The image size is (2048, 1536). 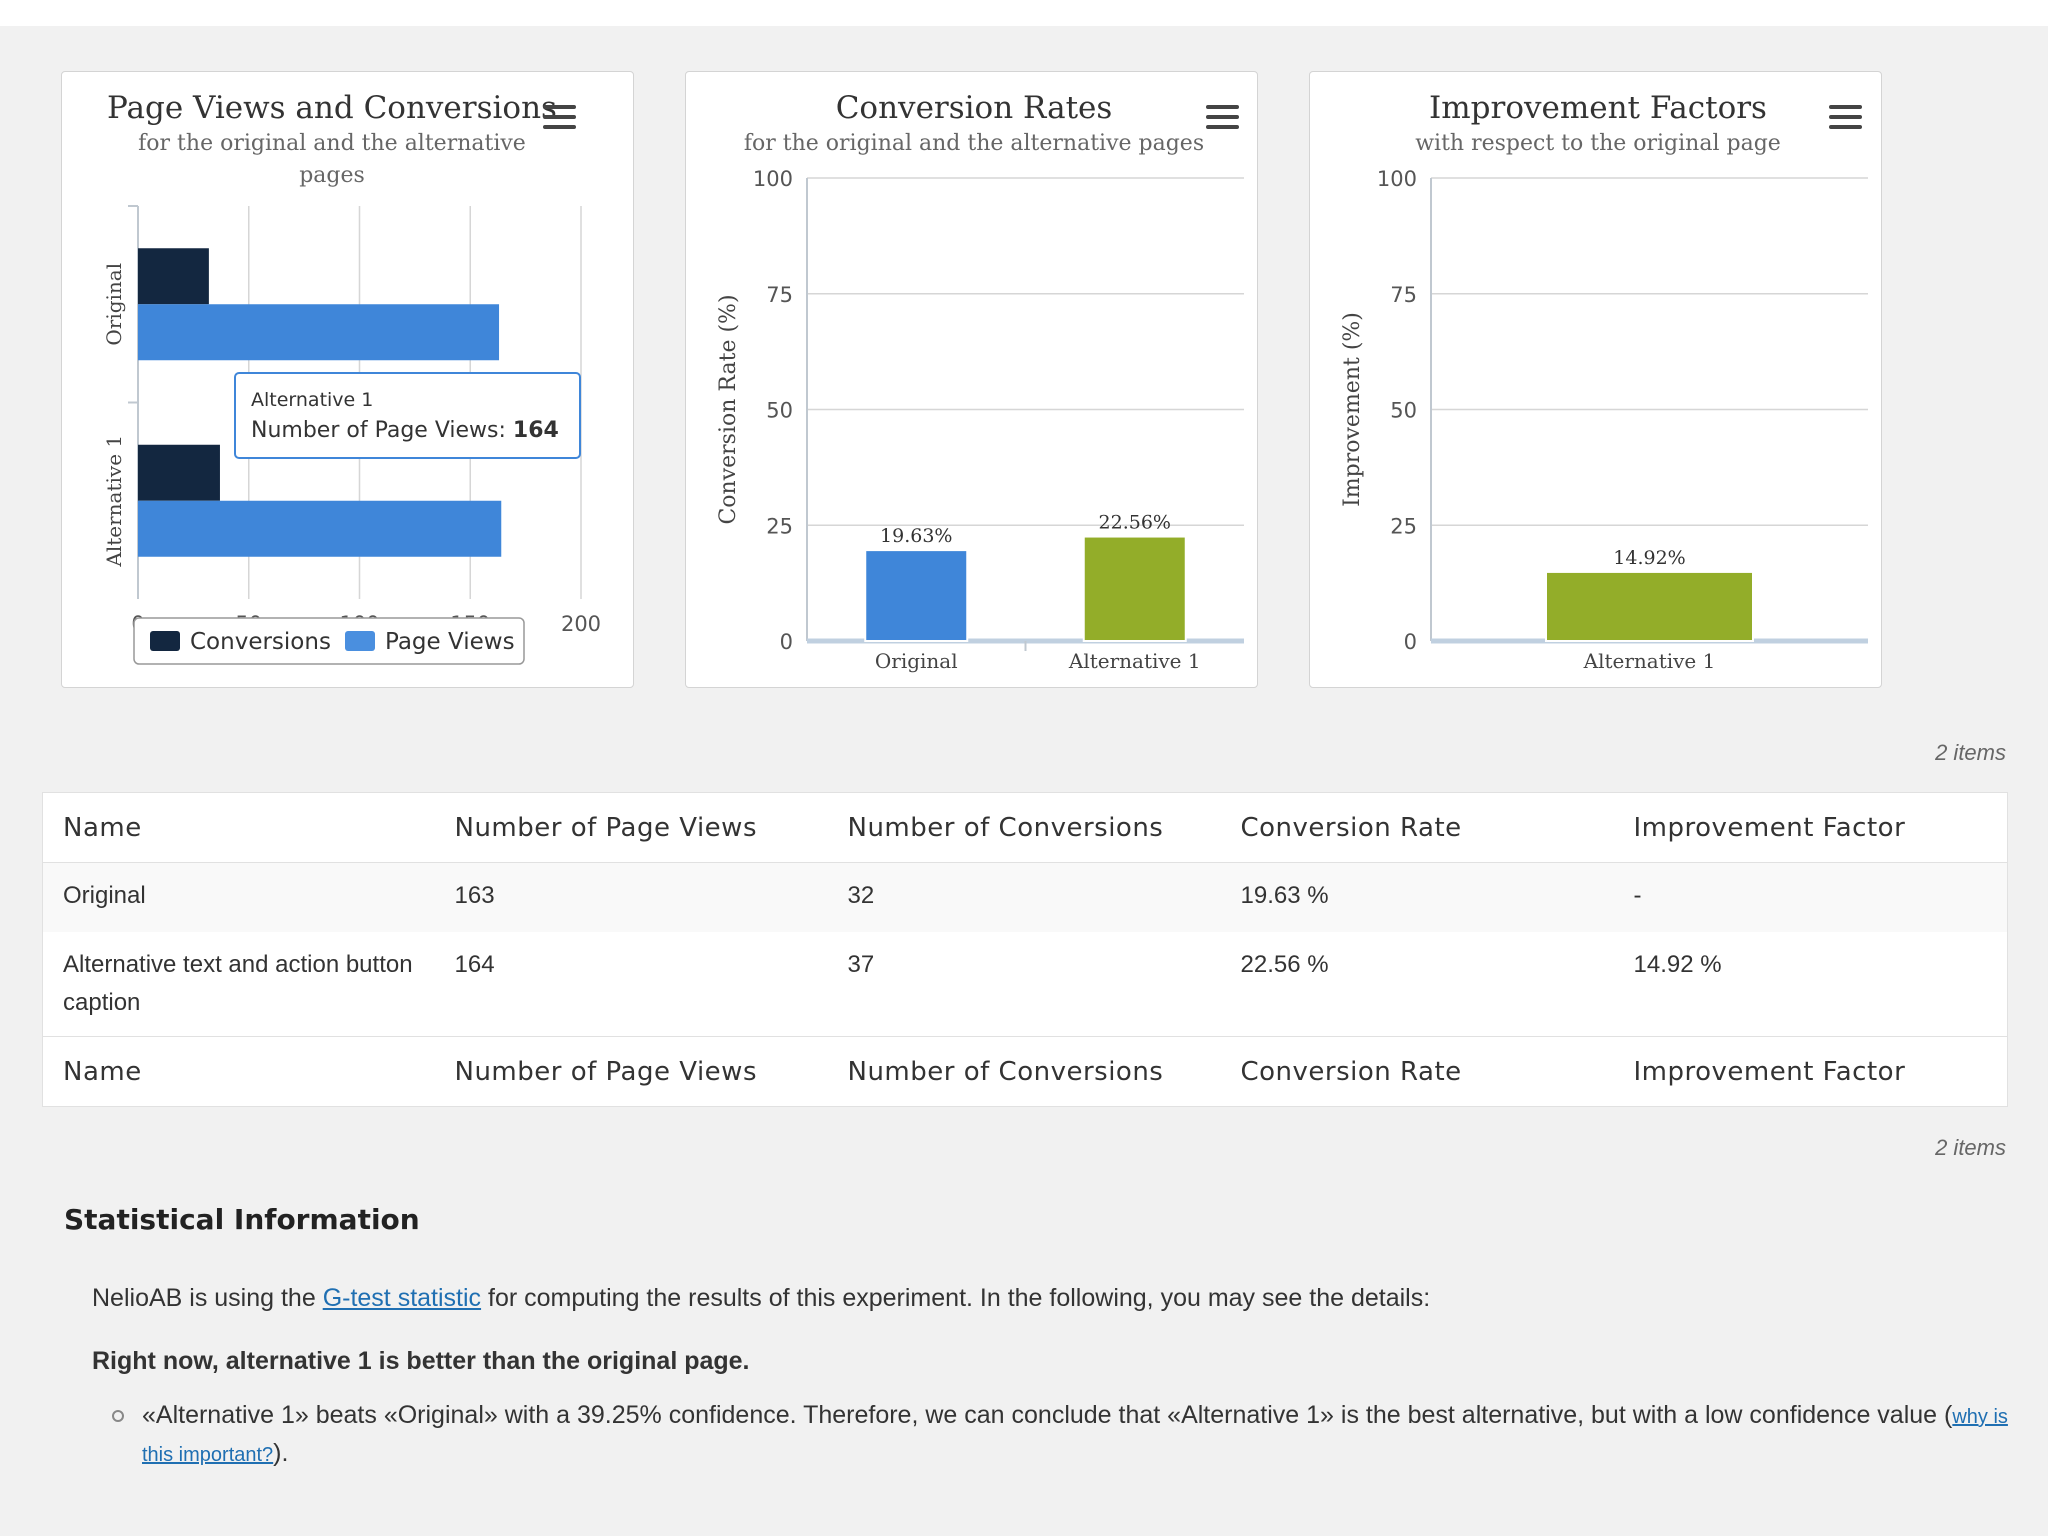 I want to click on data-label: 19.63%, so click(x=916, y=536).